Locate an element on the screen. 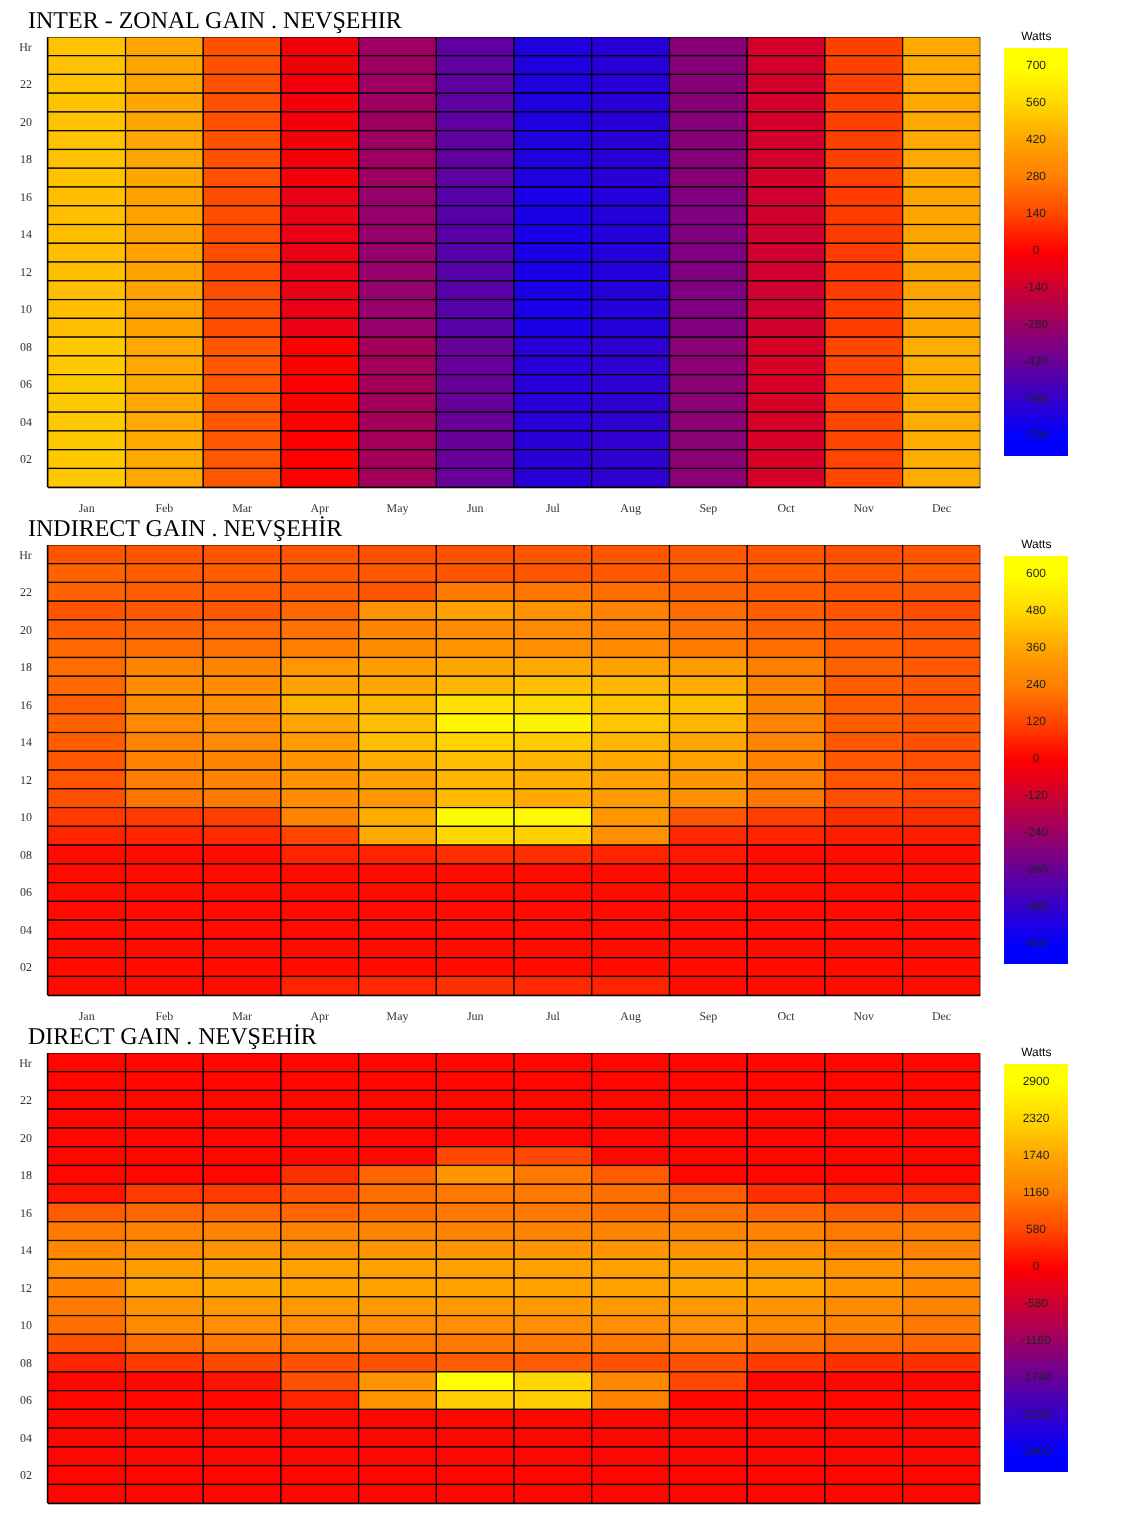 The width and height of the screenshot is (1124, 1528). chart-title: INDIRECT GAIN . NEVŞEHİR is located at coordinates (185, 528).